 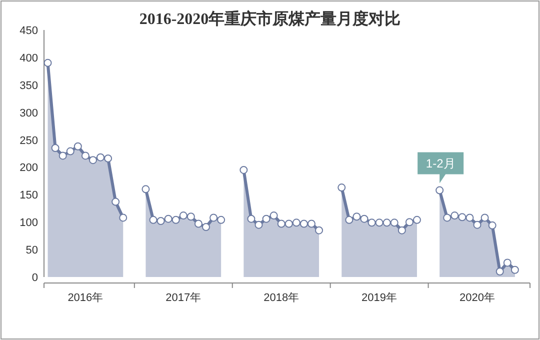 What do you see at coordinates (441, 163) in the screenshot?
I see `annotation: 1-2月` at bounding box center [441, 163].